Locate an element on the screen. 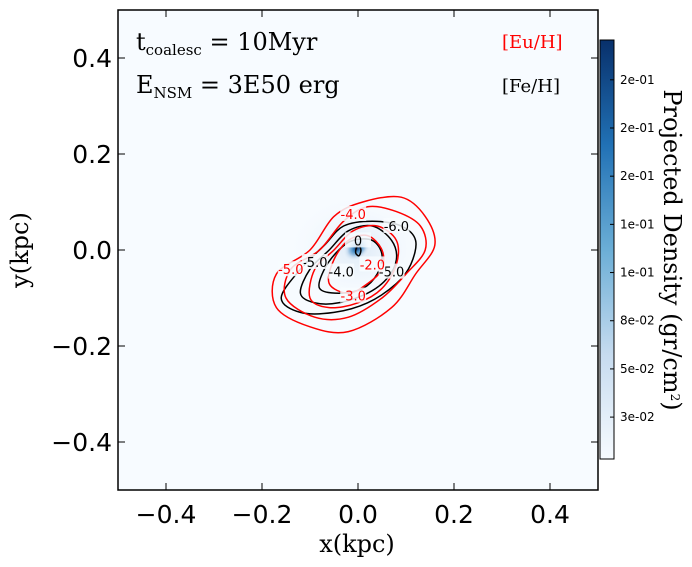  x-axis-label: x(kpc) is located at coordinates (357, 544).